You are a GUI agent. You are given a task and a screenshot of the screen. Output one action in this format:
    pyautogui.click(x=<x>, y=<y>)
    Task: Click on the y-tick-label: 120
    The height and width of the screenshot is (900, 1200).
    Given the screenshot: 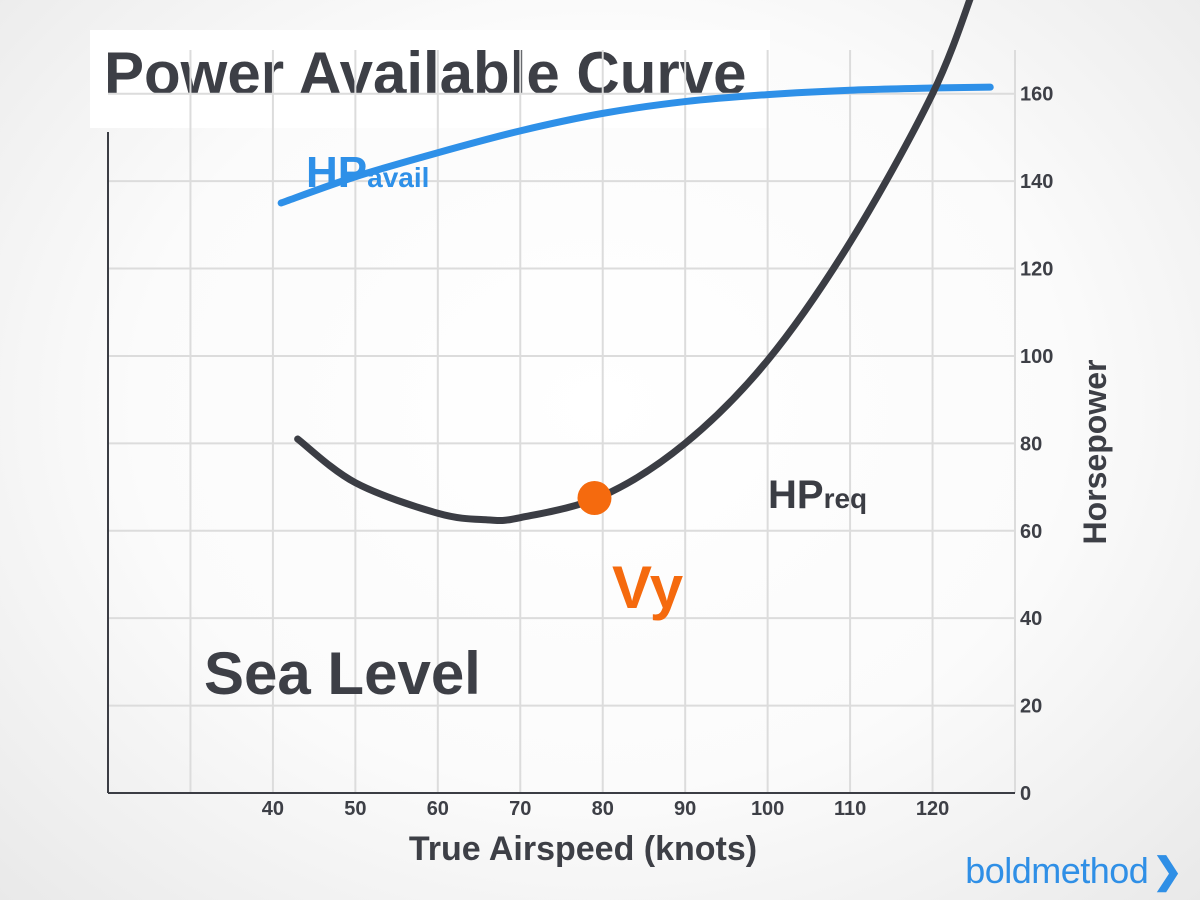 What is the action you would take?
    pyautogui.click(x=1036, y=270)
    